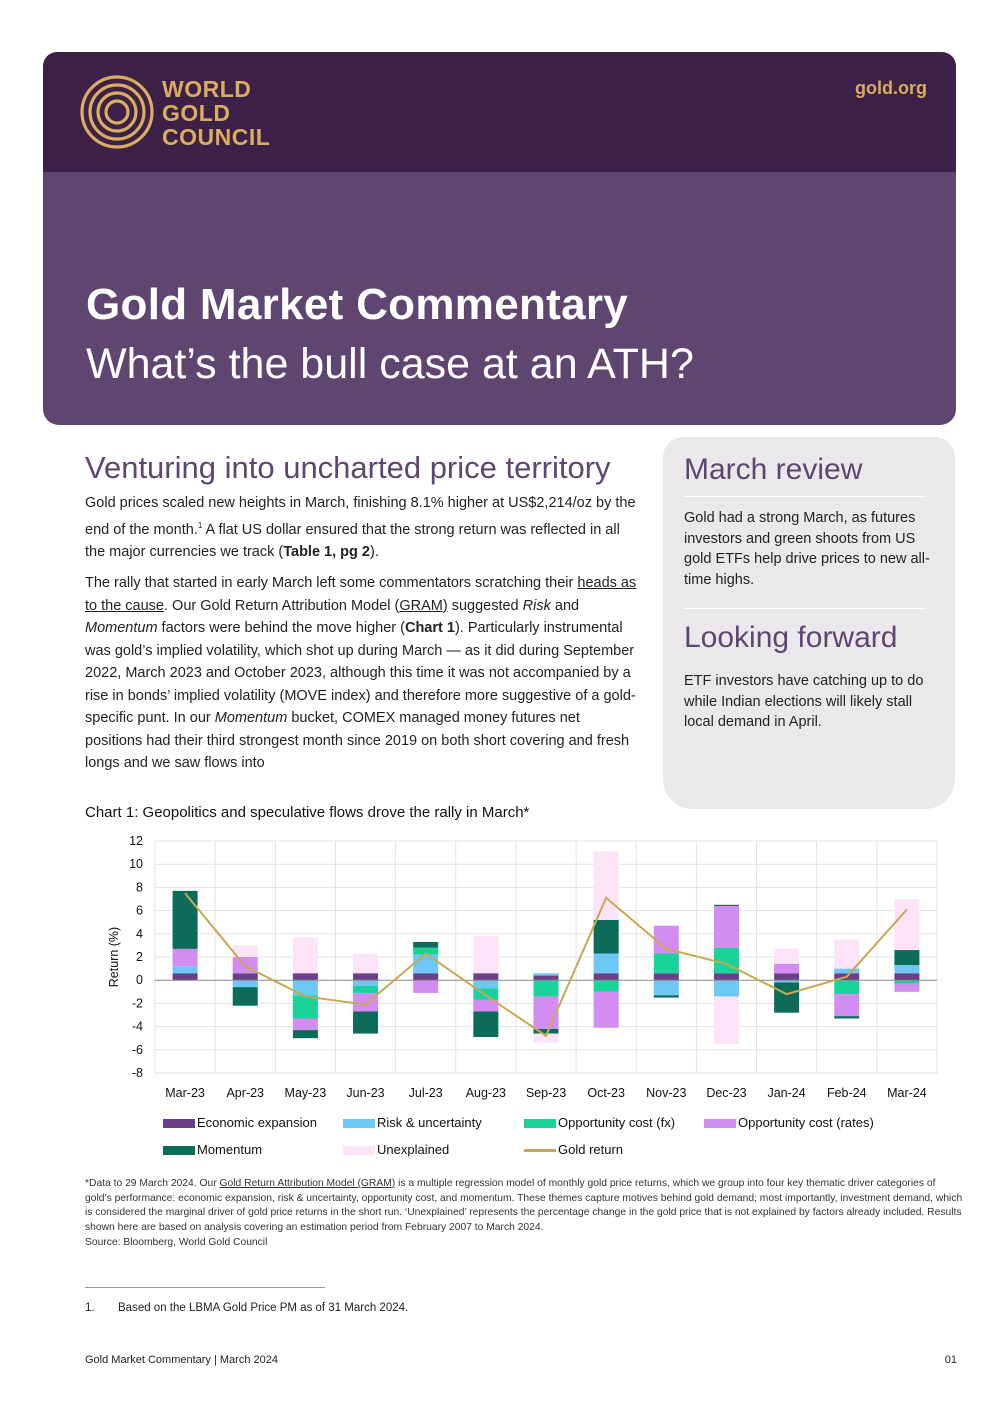 This screenshot has width=992, height=1403. What do you see at coordinates (136, 864) in the screenshot?
I see `y-tick-label: 10` at bounding box center [136, 864].